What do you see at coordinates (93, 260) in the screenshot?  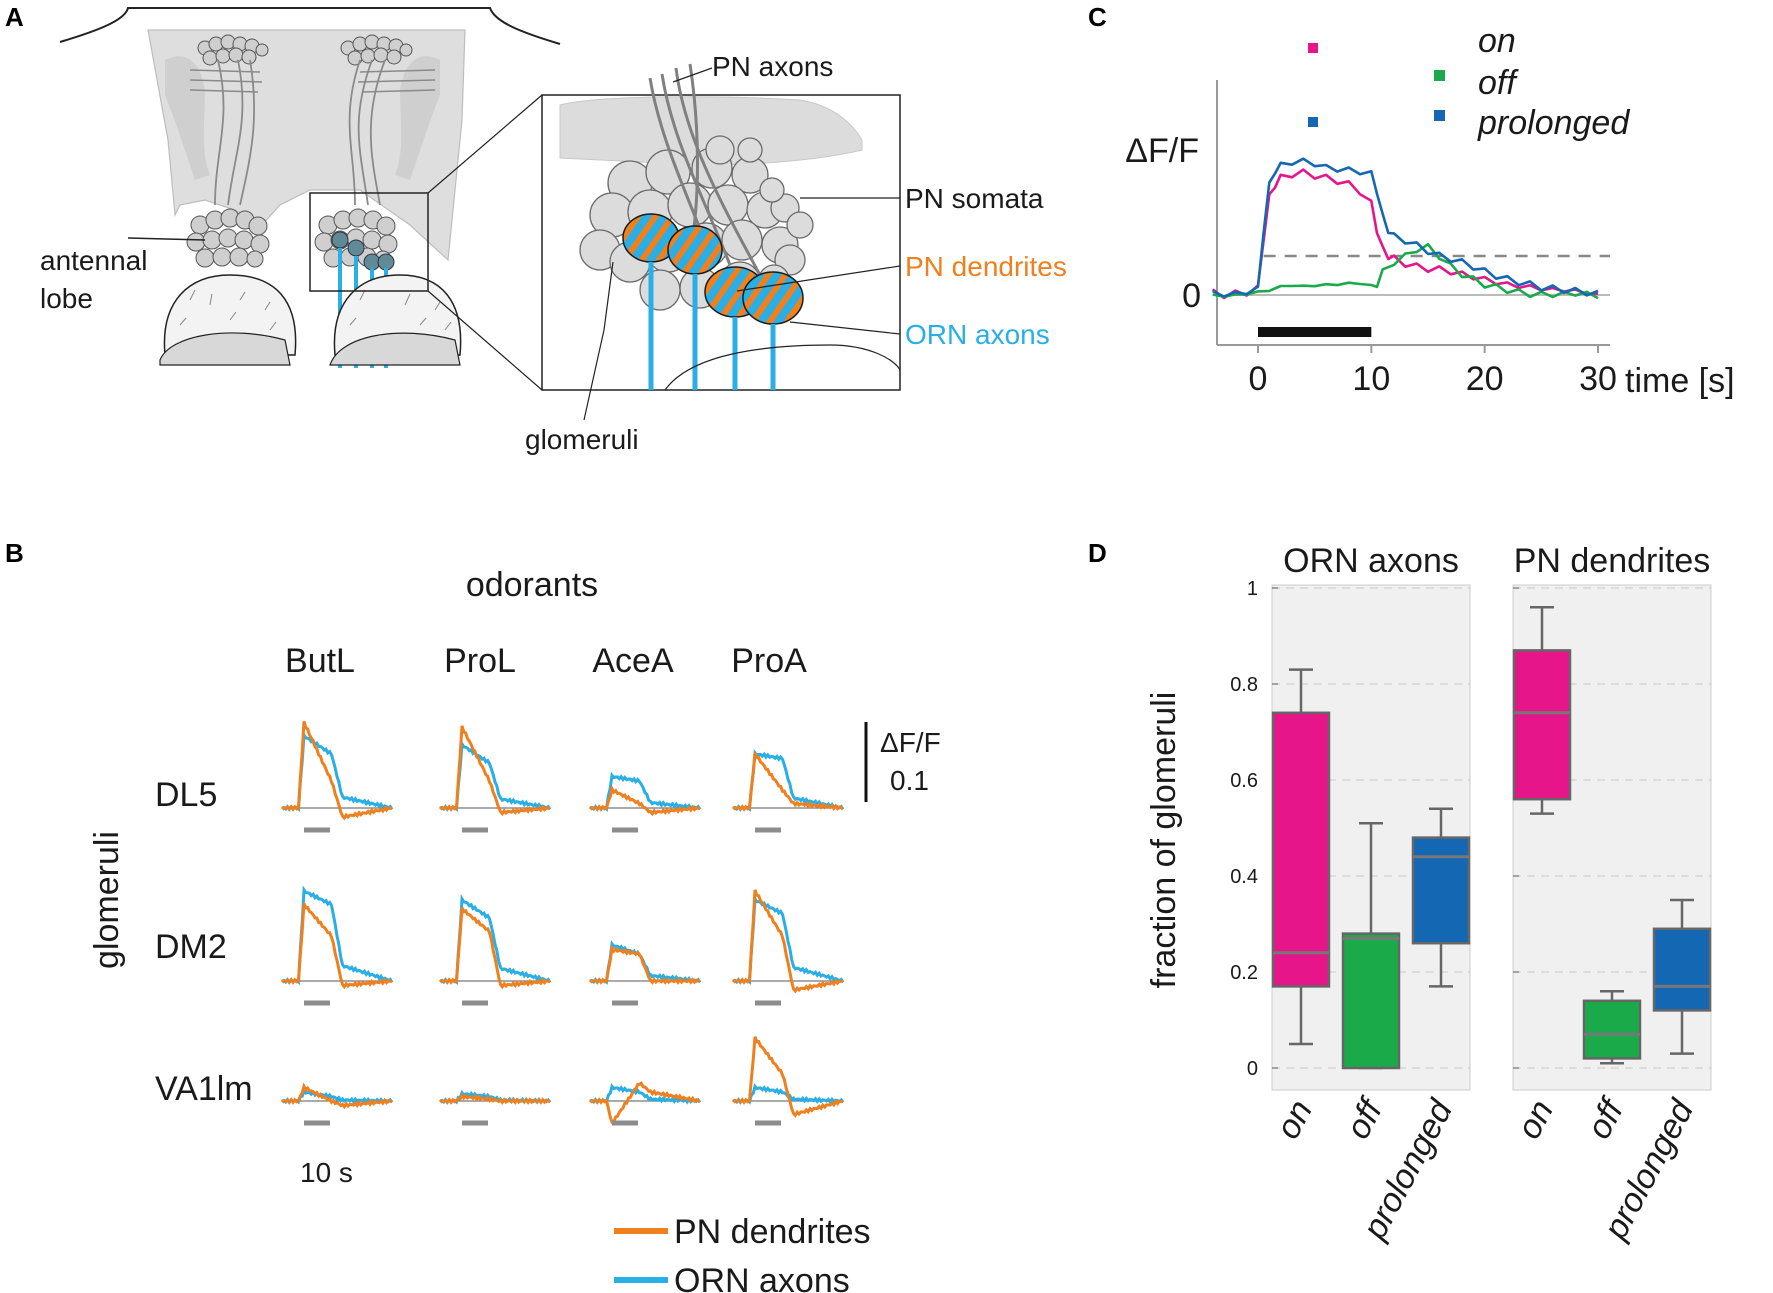 I see `antennal-lobe-label-line1: antennal` at bounding box center [93, 260].